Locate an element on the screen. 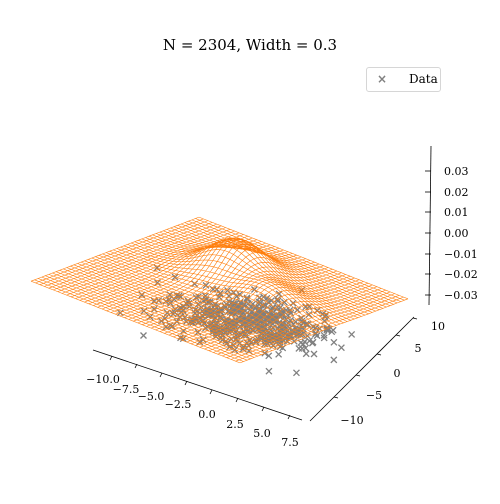 This screenshot has height=504, width=500. z-tick-label: −0.03 is located at coordinates (461, 295).